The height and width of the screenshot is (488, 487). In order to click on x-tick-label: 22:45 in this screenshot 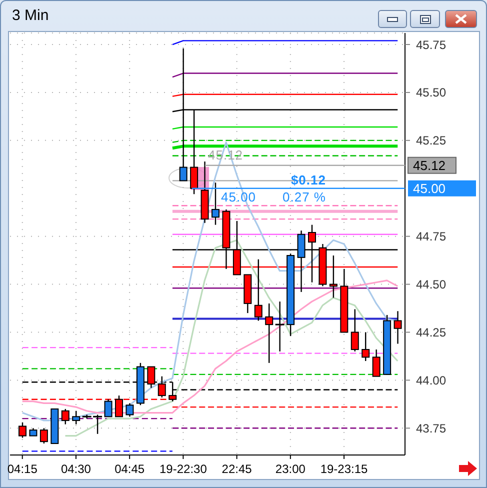, I will do `click(237, 469)`.